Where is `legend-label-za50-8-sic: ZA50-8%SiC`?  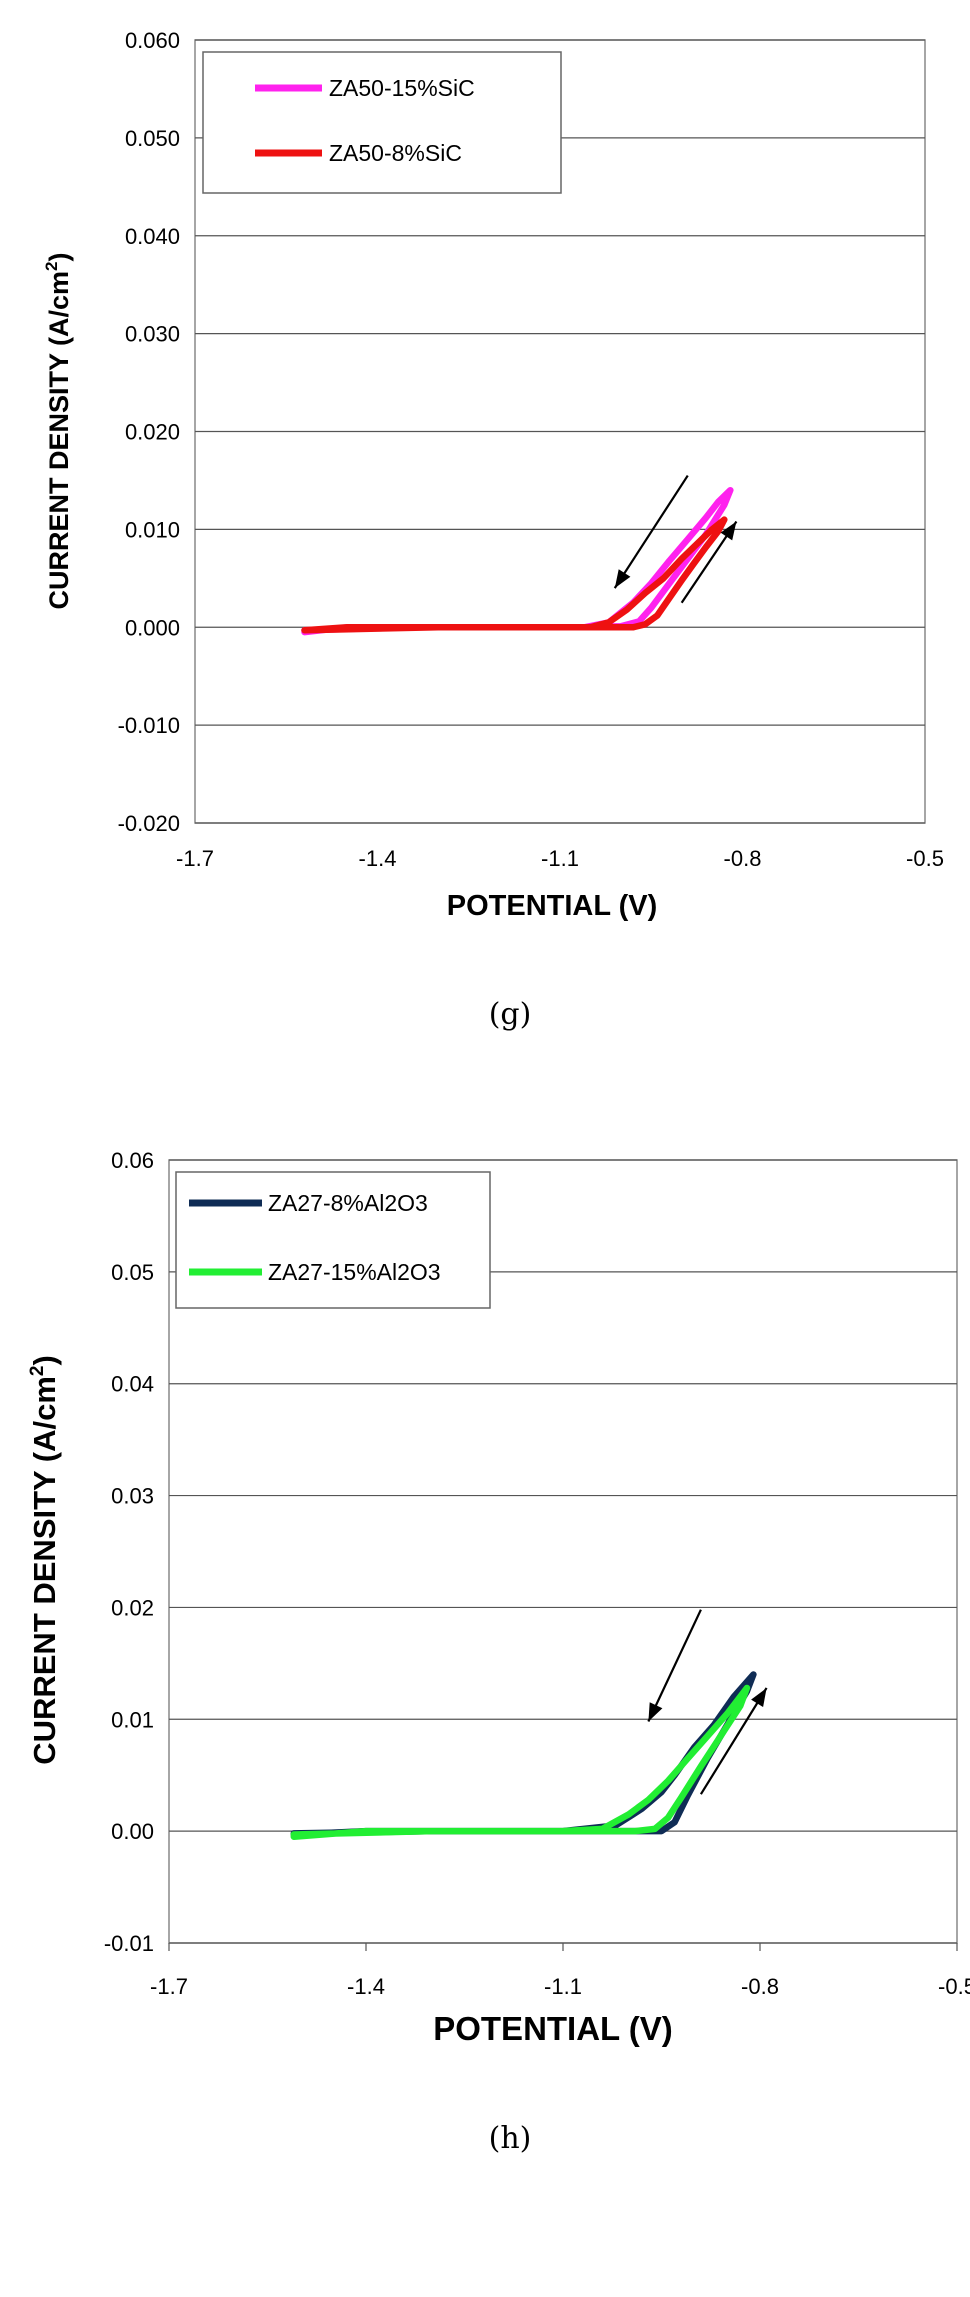
legend-label-za50-8-sic: ZA50-8%SiC is located at coordinates (395, 153).